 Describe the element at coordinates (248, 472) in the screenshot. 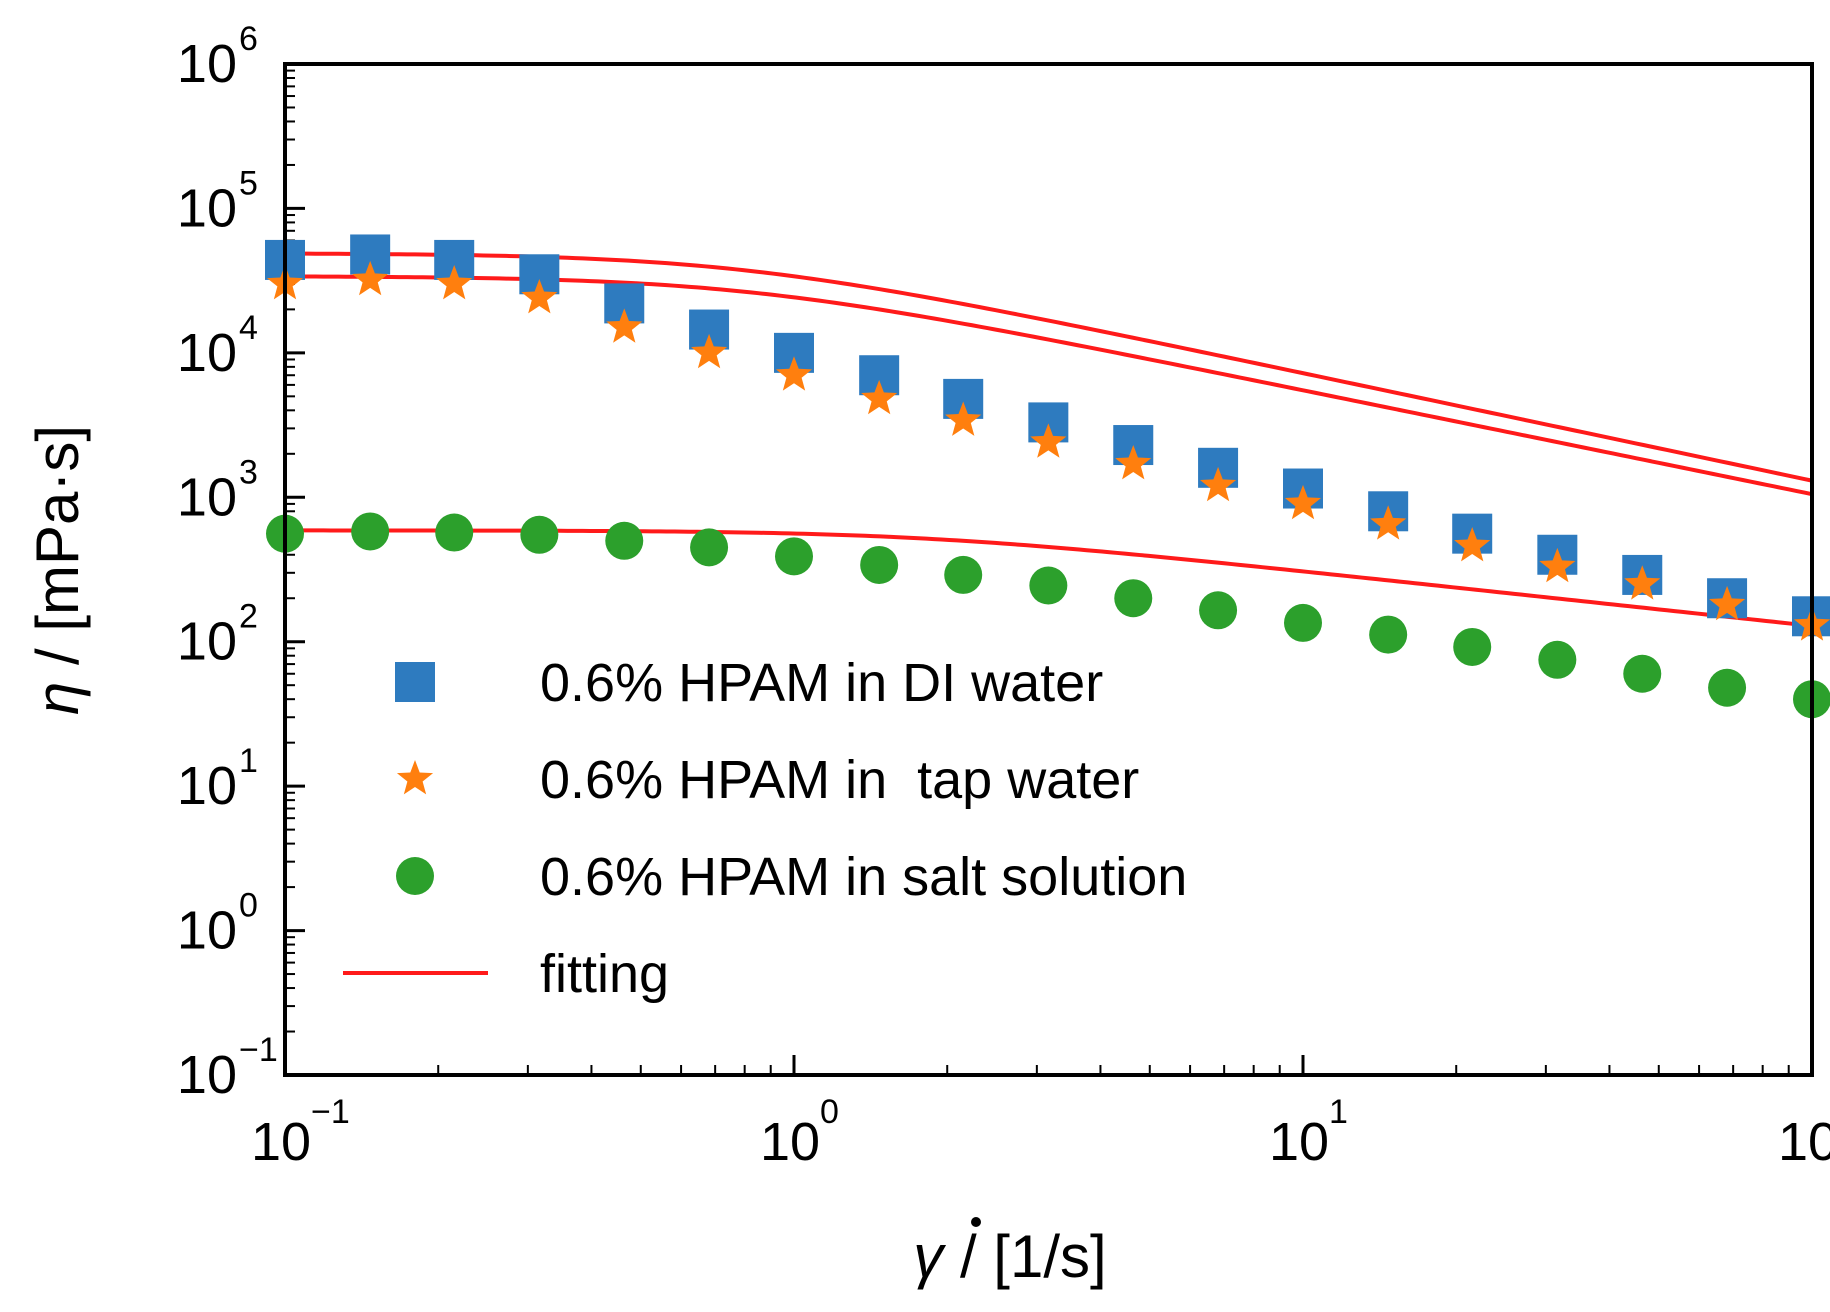

I see `y-tick-exponent: 3` at that location.